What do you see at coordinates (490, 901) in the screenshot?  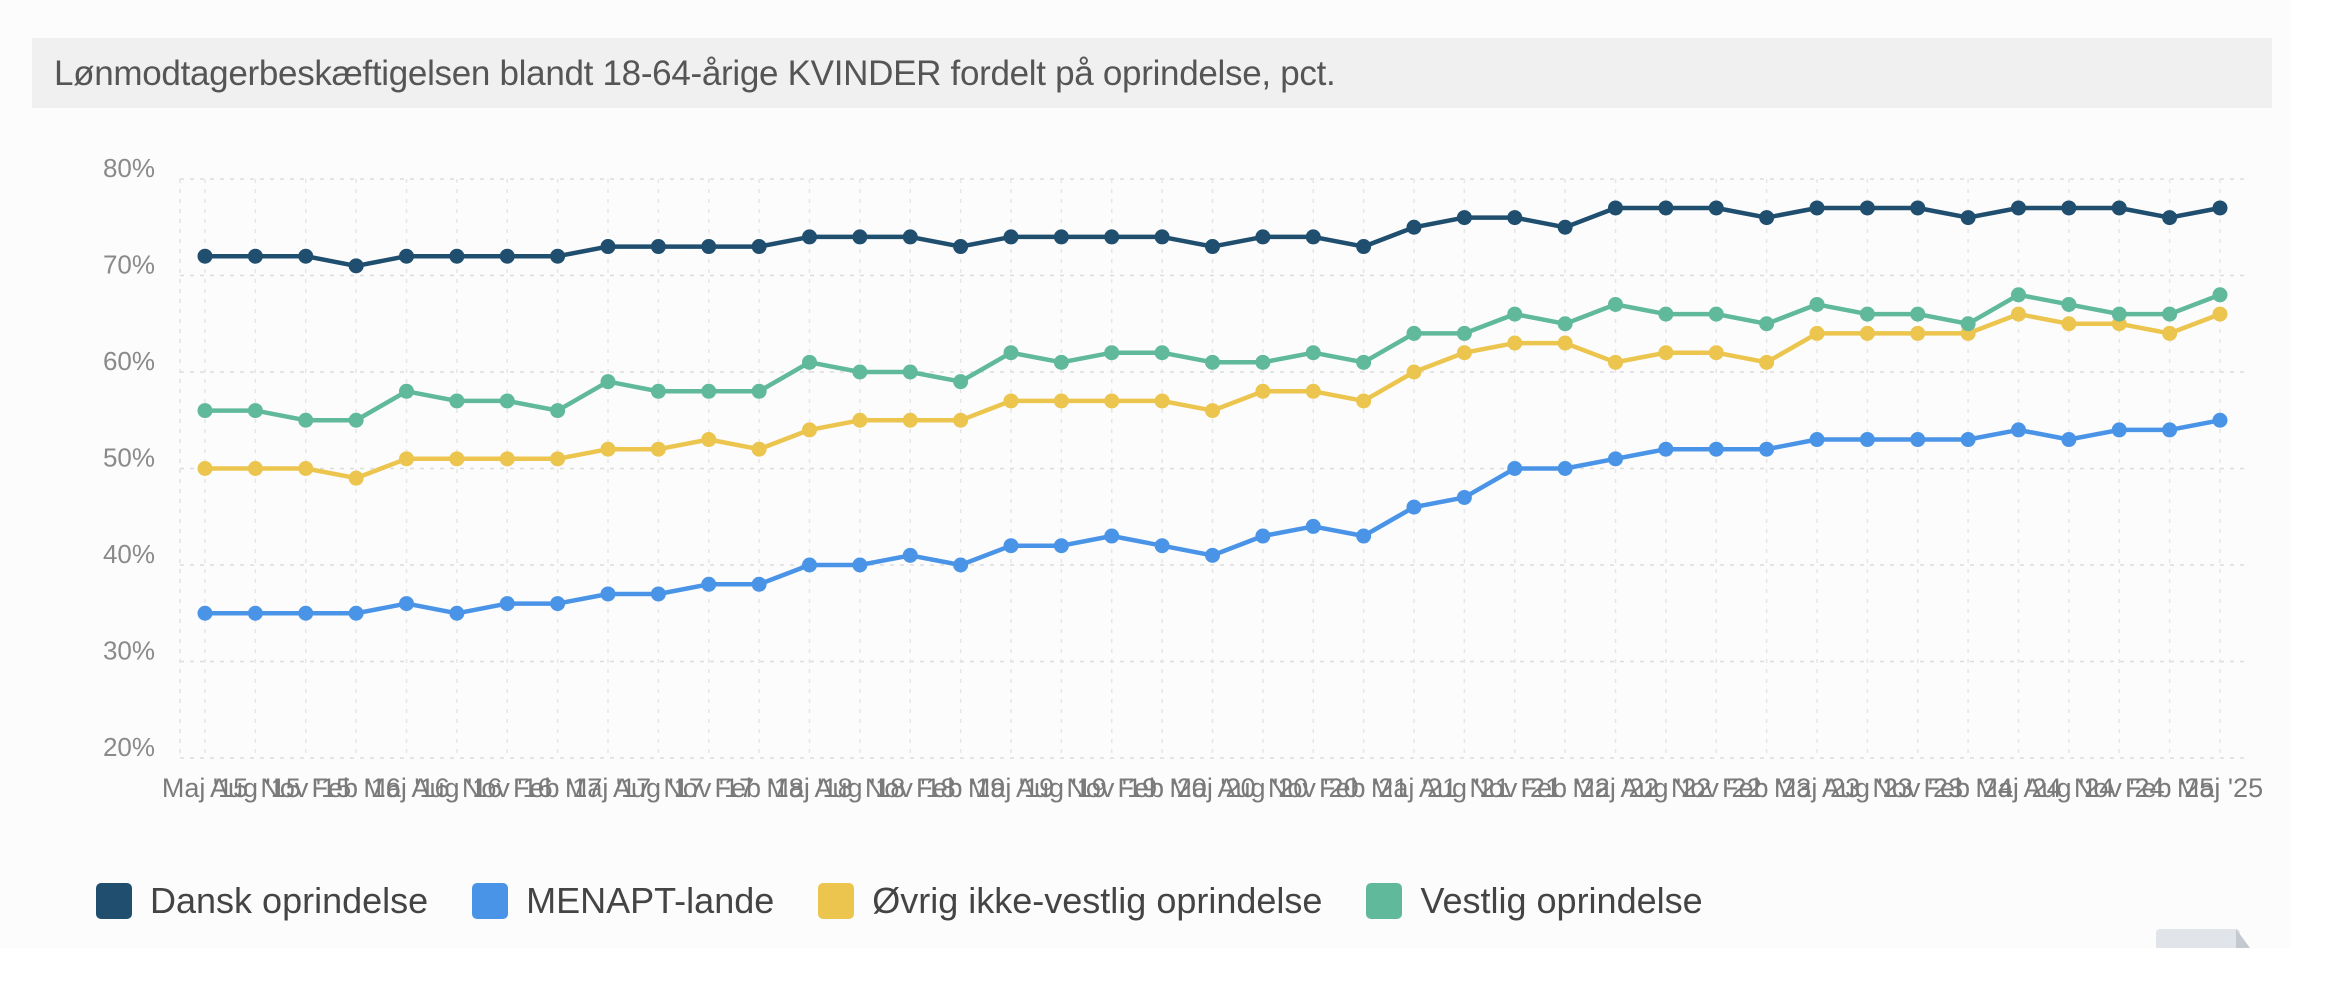 I see `legend-swatch-menapt` at bounding box center [490, 901].